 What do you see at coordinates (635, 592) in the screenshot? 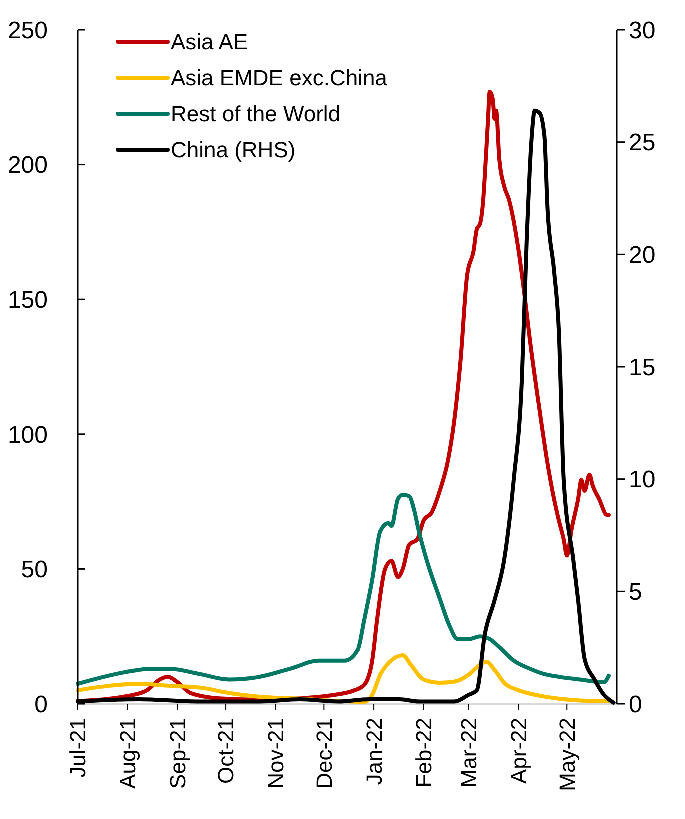
I see `y2-tick-label: 5` at bounding box center [635, 592].